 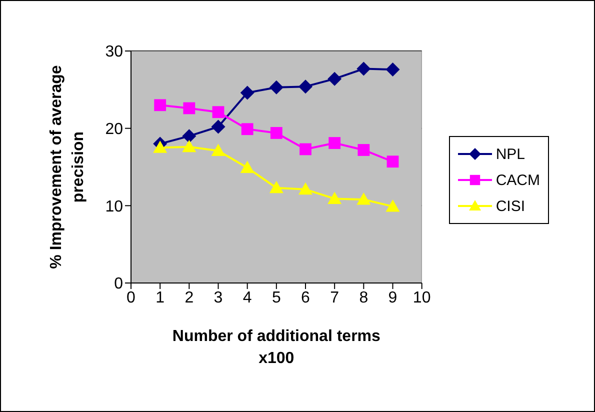 What do you see at coordinates (393, 297) in the screenshot?
I see `x-tick-label: 9` at bounding box center [393, 297].